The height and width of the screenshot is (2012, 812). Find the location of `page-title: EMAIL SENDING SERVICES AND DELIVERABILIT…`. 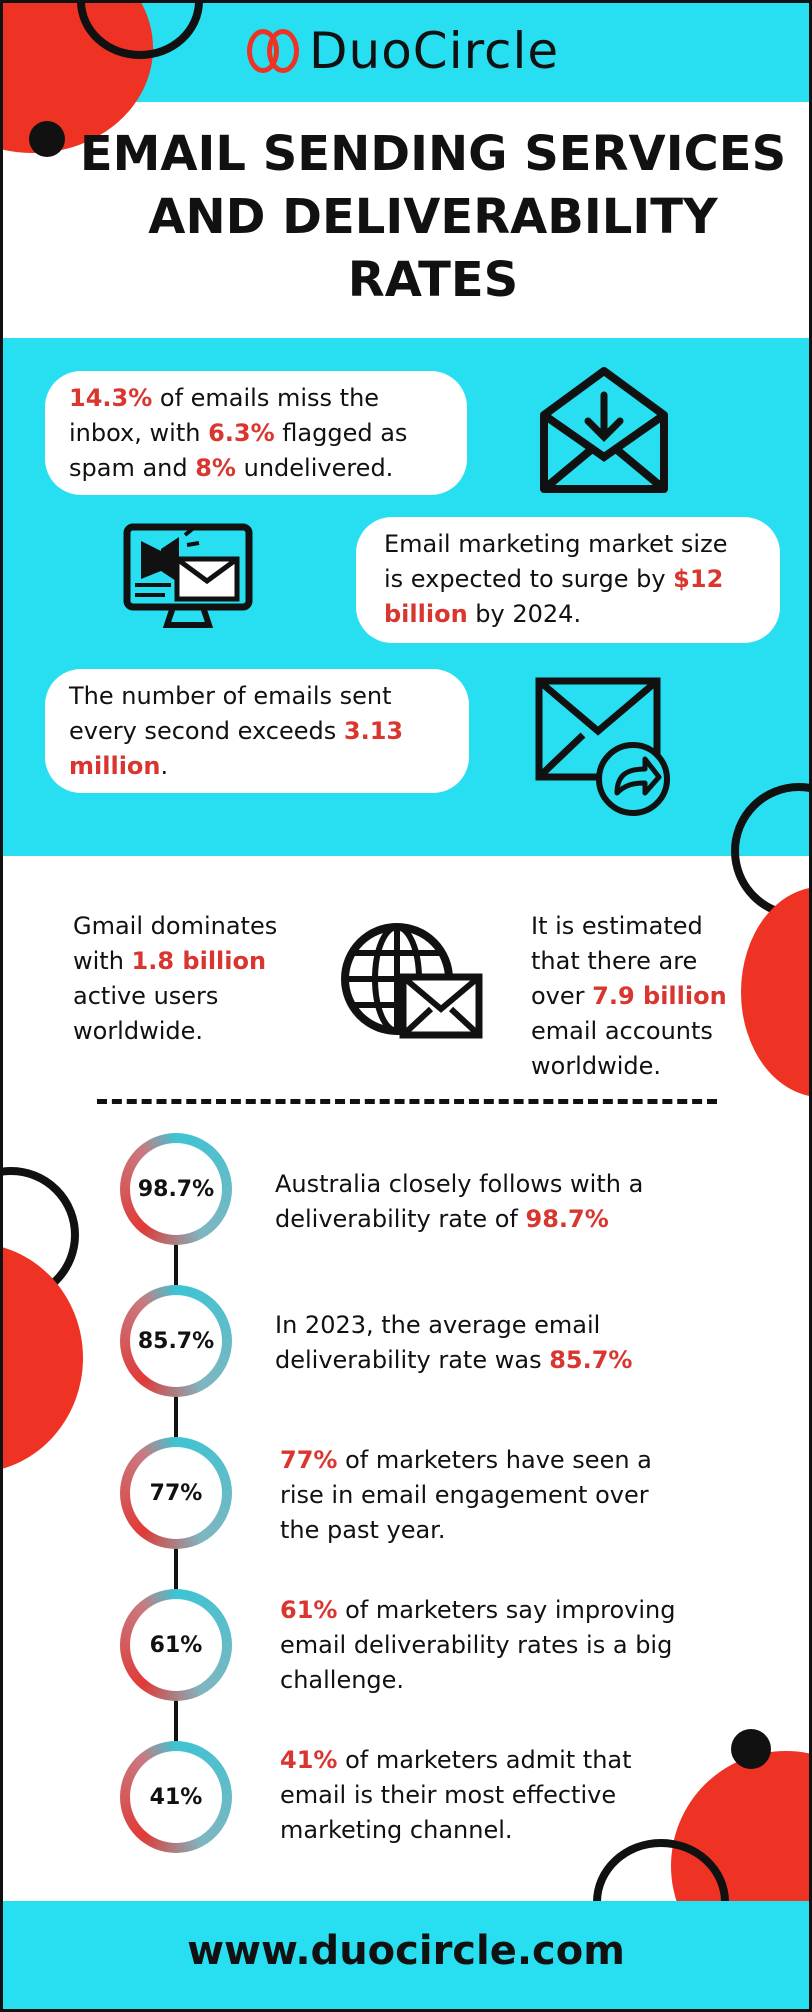

page-title: EMAIL SENDING SERVICES AND DELIVERABILIT… is located at coordinates (433, 217).